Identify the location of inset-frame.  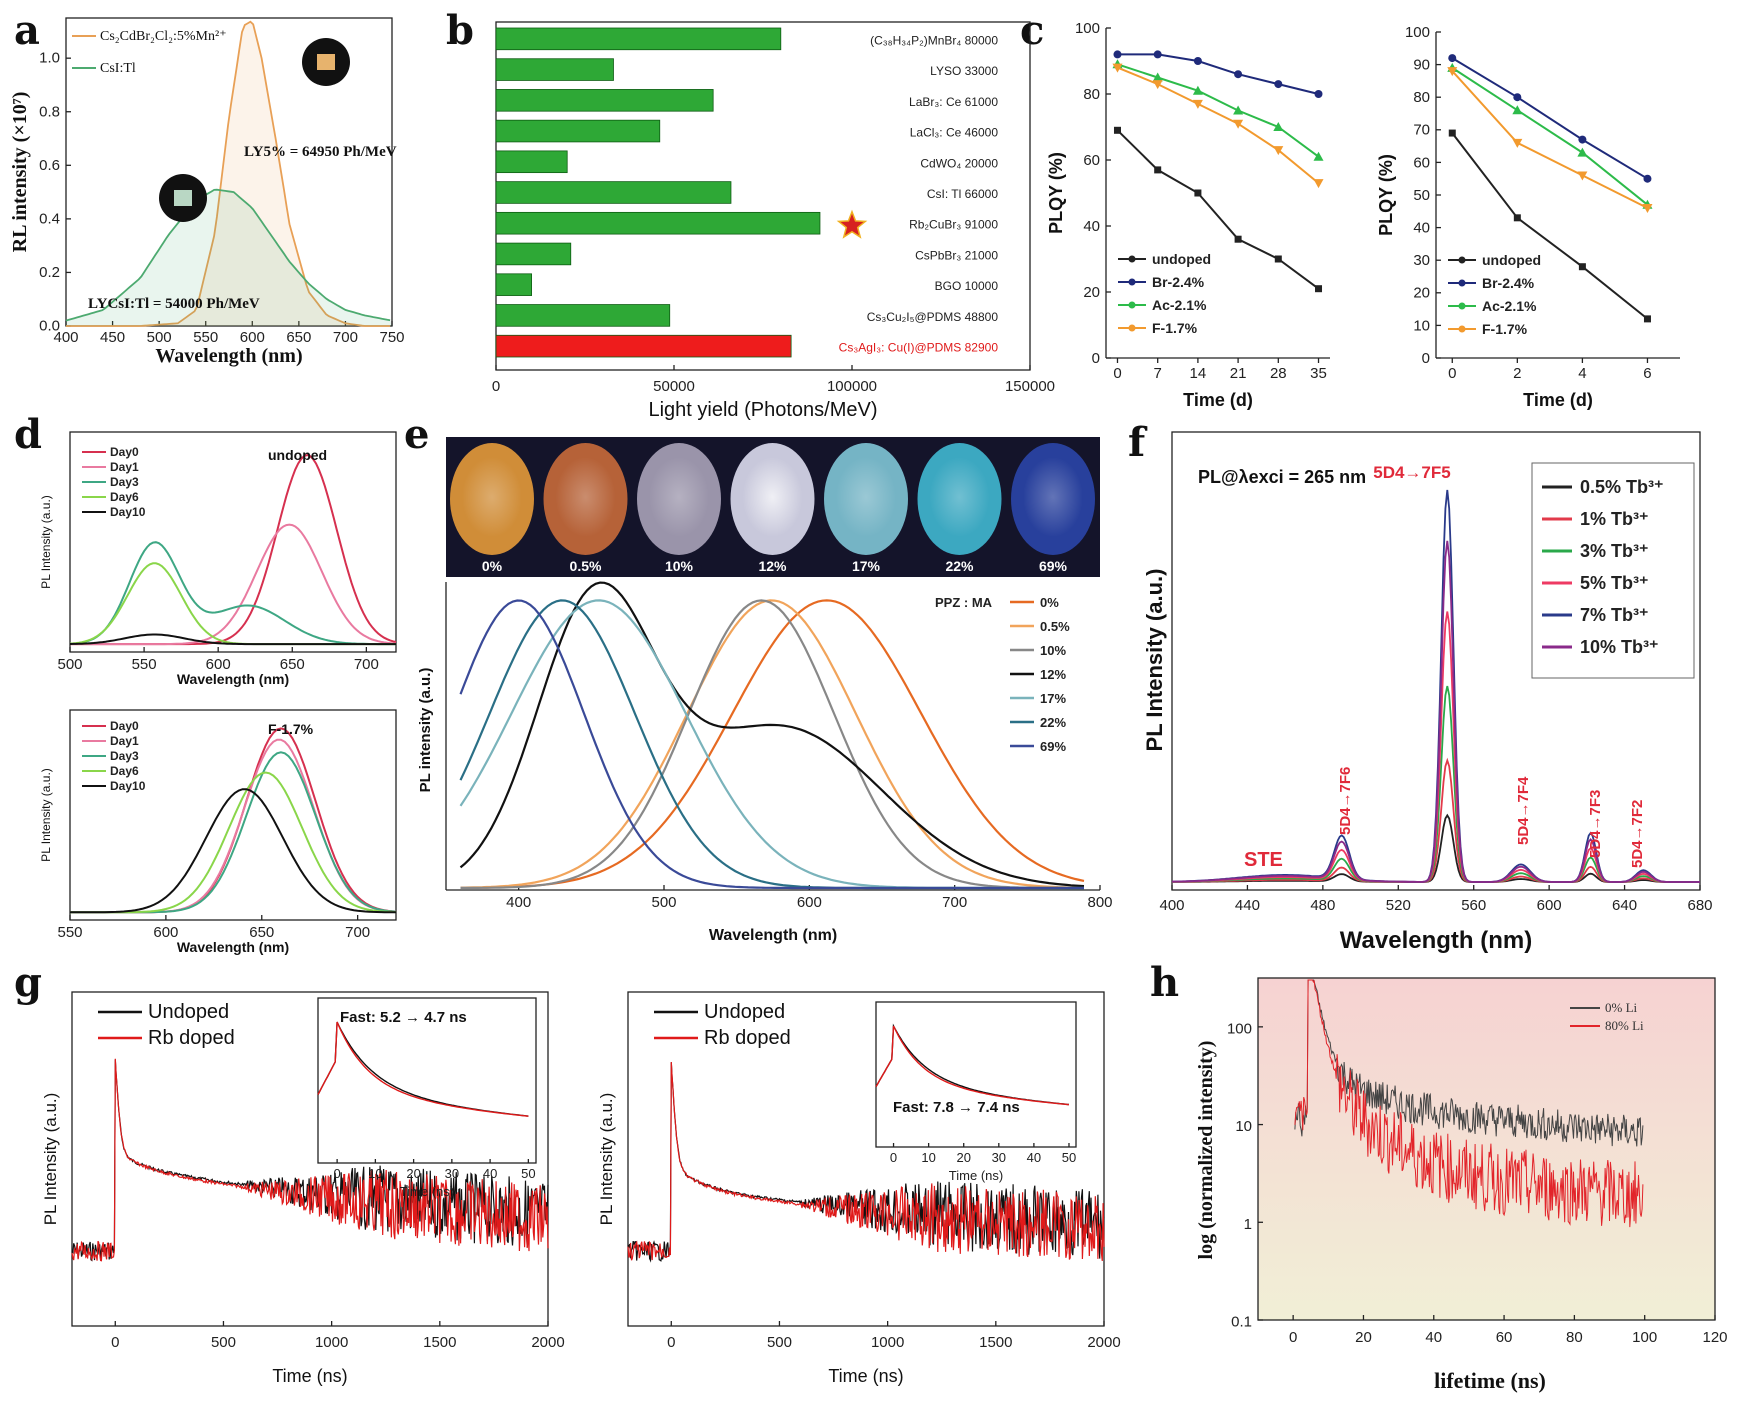
(427, 1080).